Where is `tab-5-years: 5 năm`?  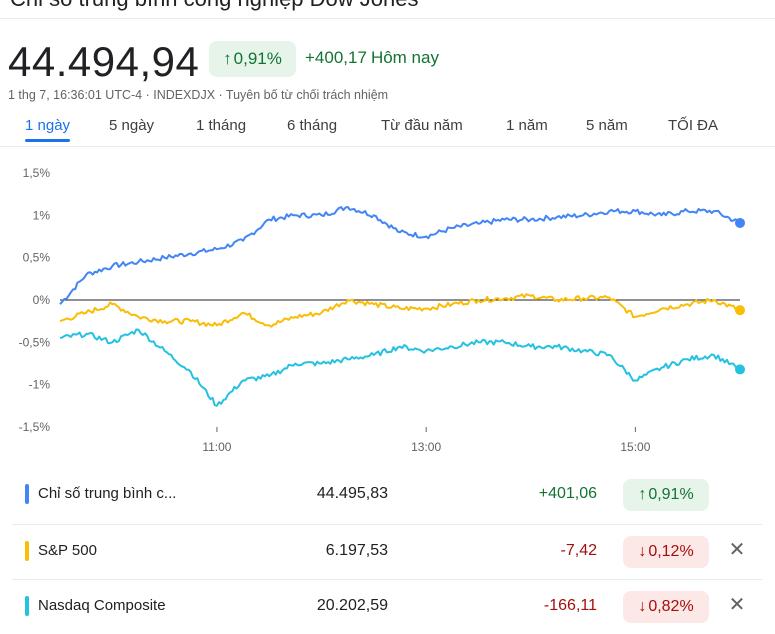
tab-5-years: 5 năm is located at coordinates (607, 125).